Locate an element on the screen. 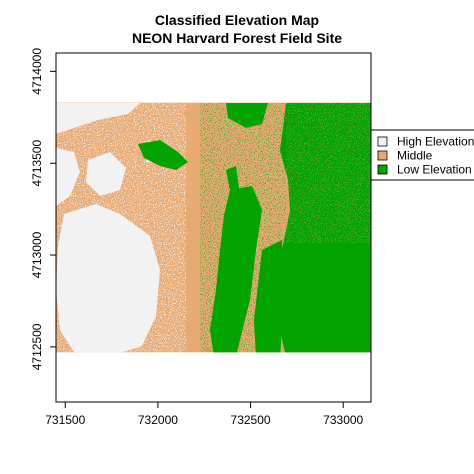 This screenshot has width=474, height=474. y-tick-label: 4714000 is located at coordinates (37, 71).